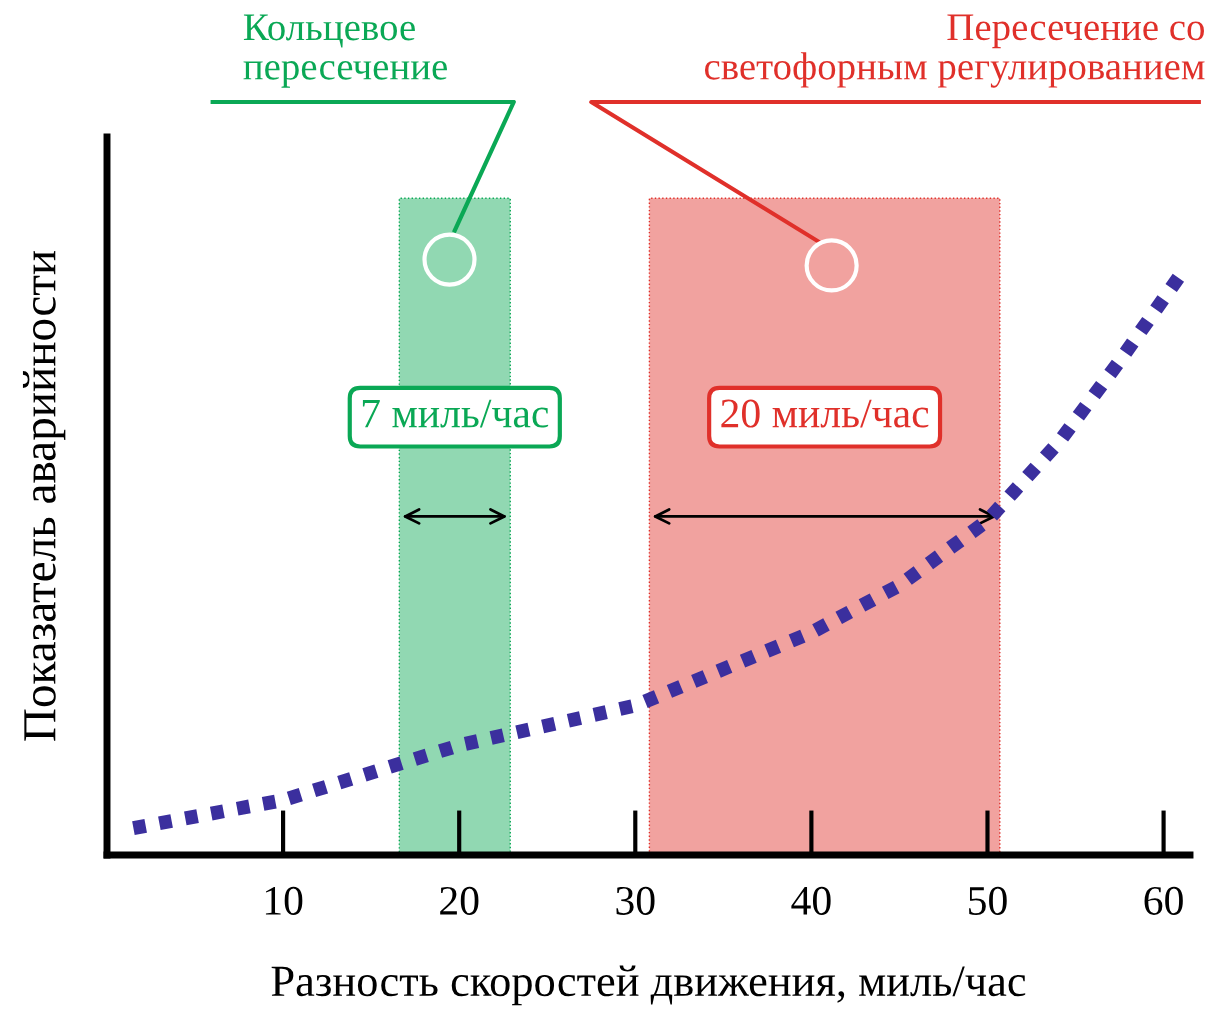 This screenshot has width=1214, height=1031. What do you see at coordinates (954, 51) in the screenshot?
I see `band-label: Пересечение со светофорным регулированием` at bounding box center [954, 51].